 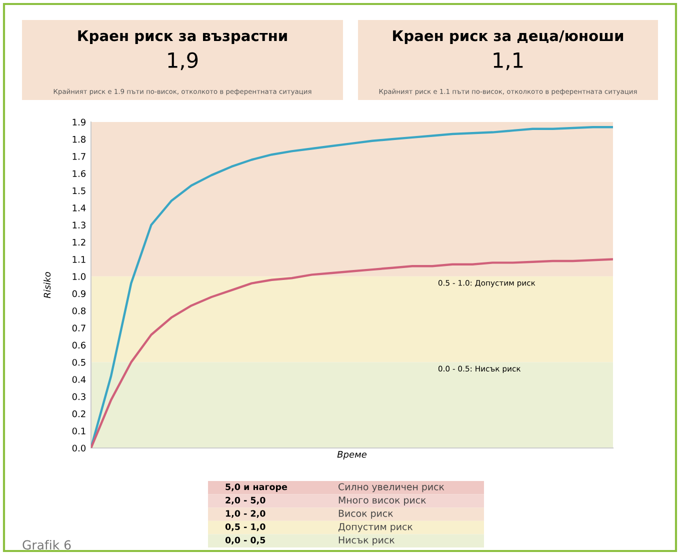 What do you see at coordinates (79, 431) in the screenshot?
I see `y-tick-label: 0.1` at bounding box center [79, 431].